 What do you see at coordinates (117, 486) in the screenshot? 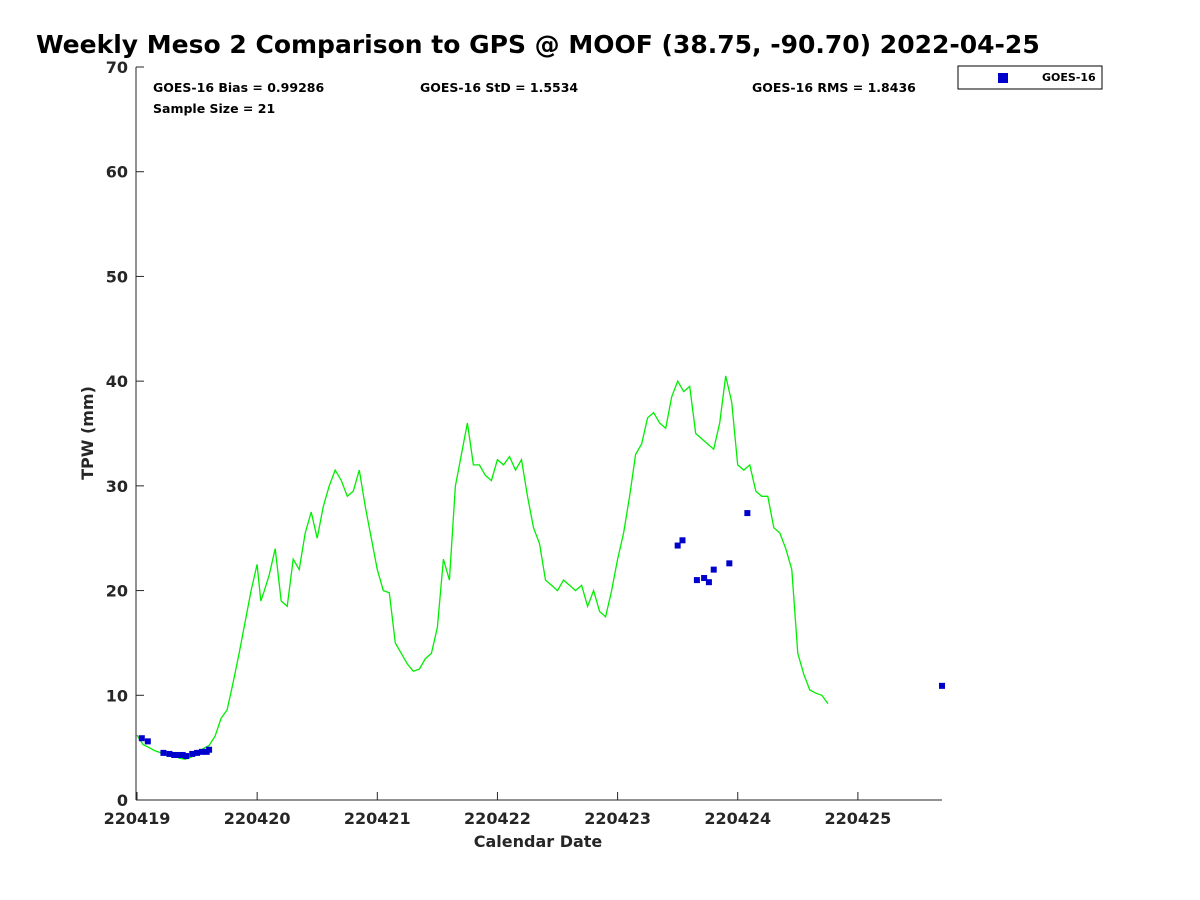
I see `y-tick-label: 30` at bounding box center [117, 486].